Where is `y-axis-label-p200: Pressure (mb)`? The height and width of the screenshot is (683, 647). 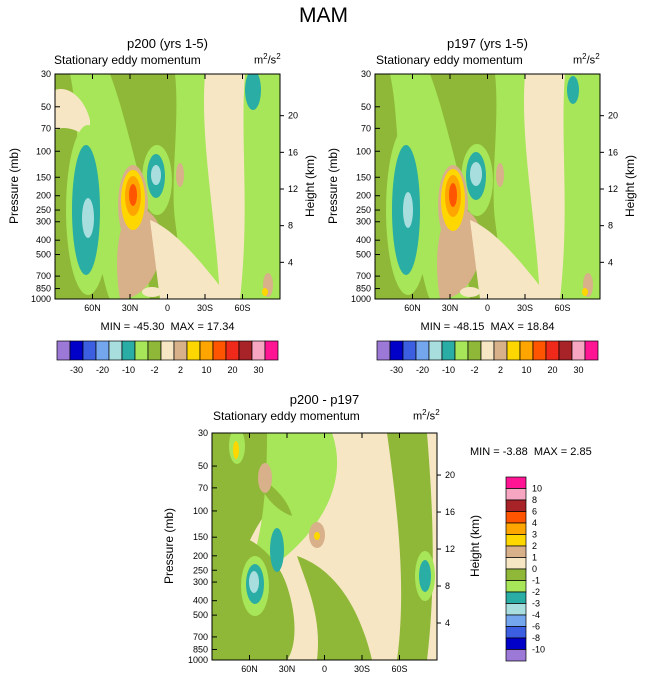 y-axis-label-p200: Pressure (mb) is located at coordinates (14, 186).